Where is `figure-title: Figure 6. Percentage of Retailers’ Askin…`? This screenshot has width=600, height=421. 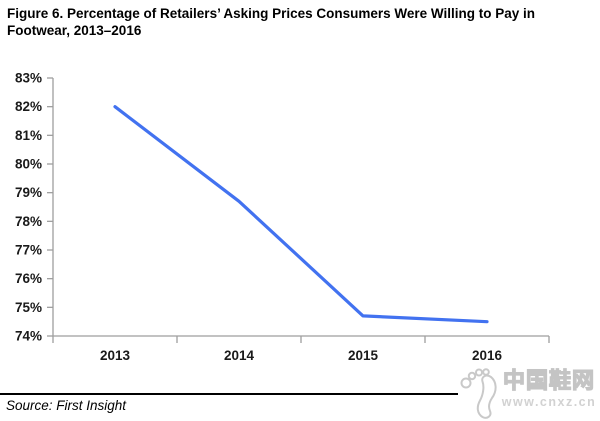 figure-title: Figure 6. Percentage of Retailers’ Askin… is located at coordinates (301, 22).